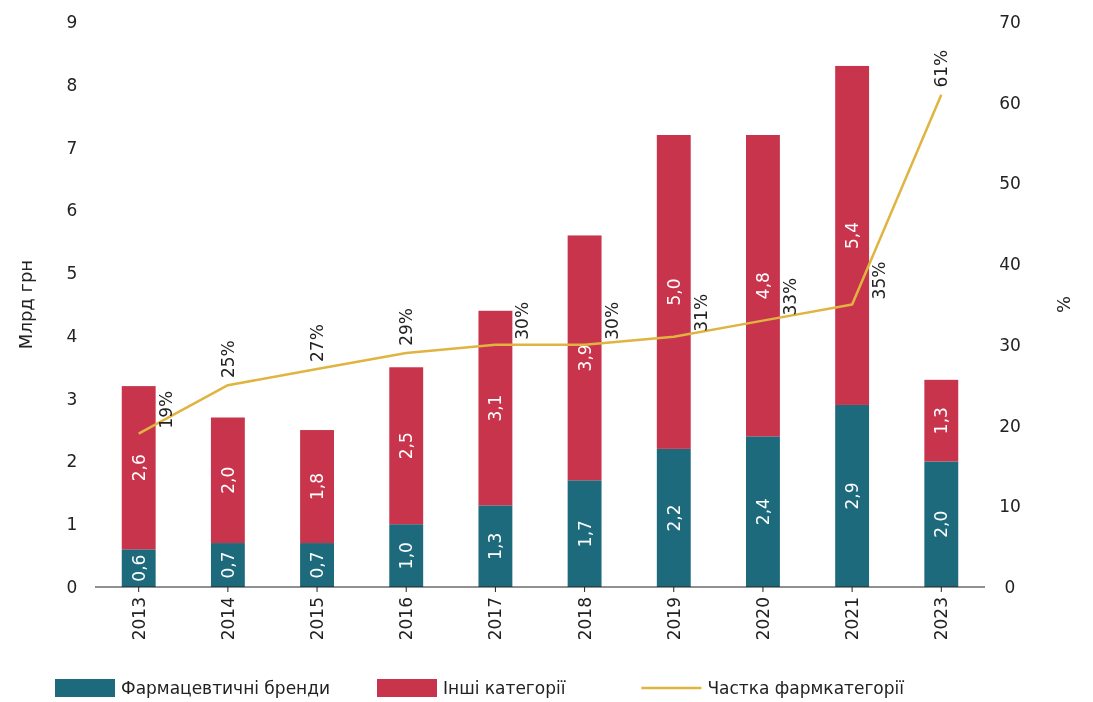  Describe the element at coordinates (72, 587) in the screenshot. I see `y-tick-label: 0` at that location.